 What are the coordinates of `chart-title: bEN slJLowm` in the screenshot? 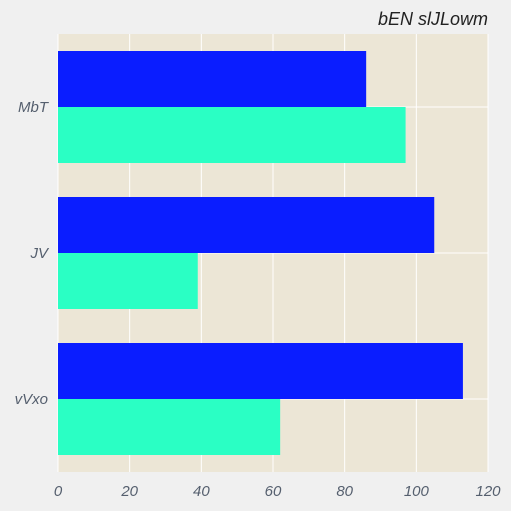 It's located at (433, 19).